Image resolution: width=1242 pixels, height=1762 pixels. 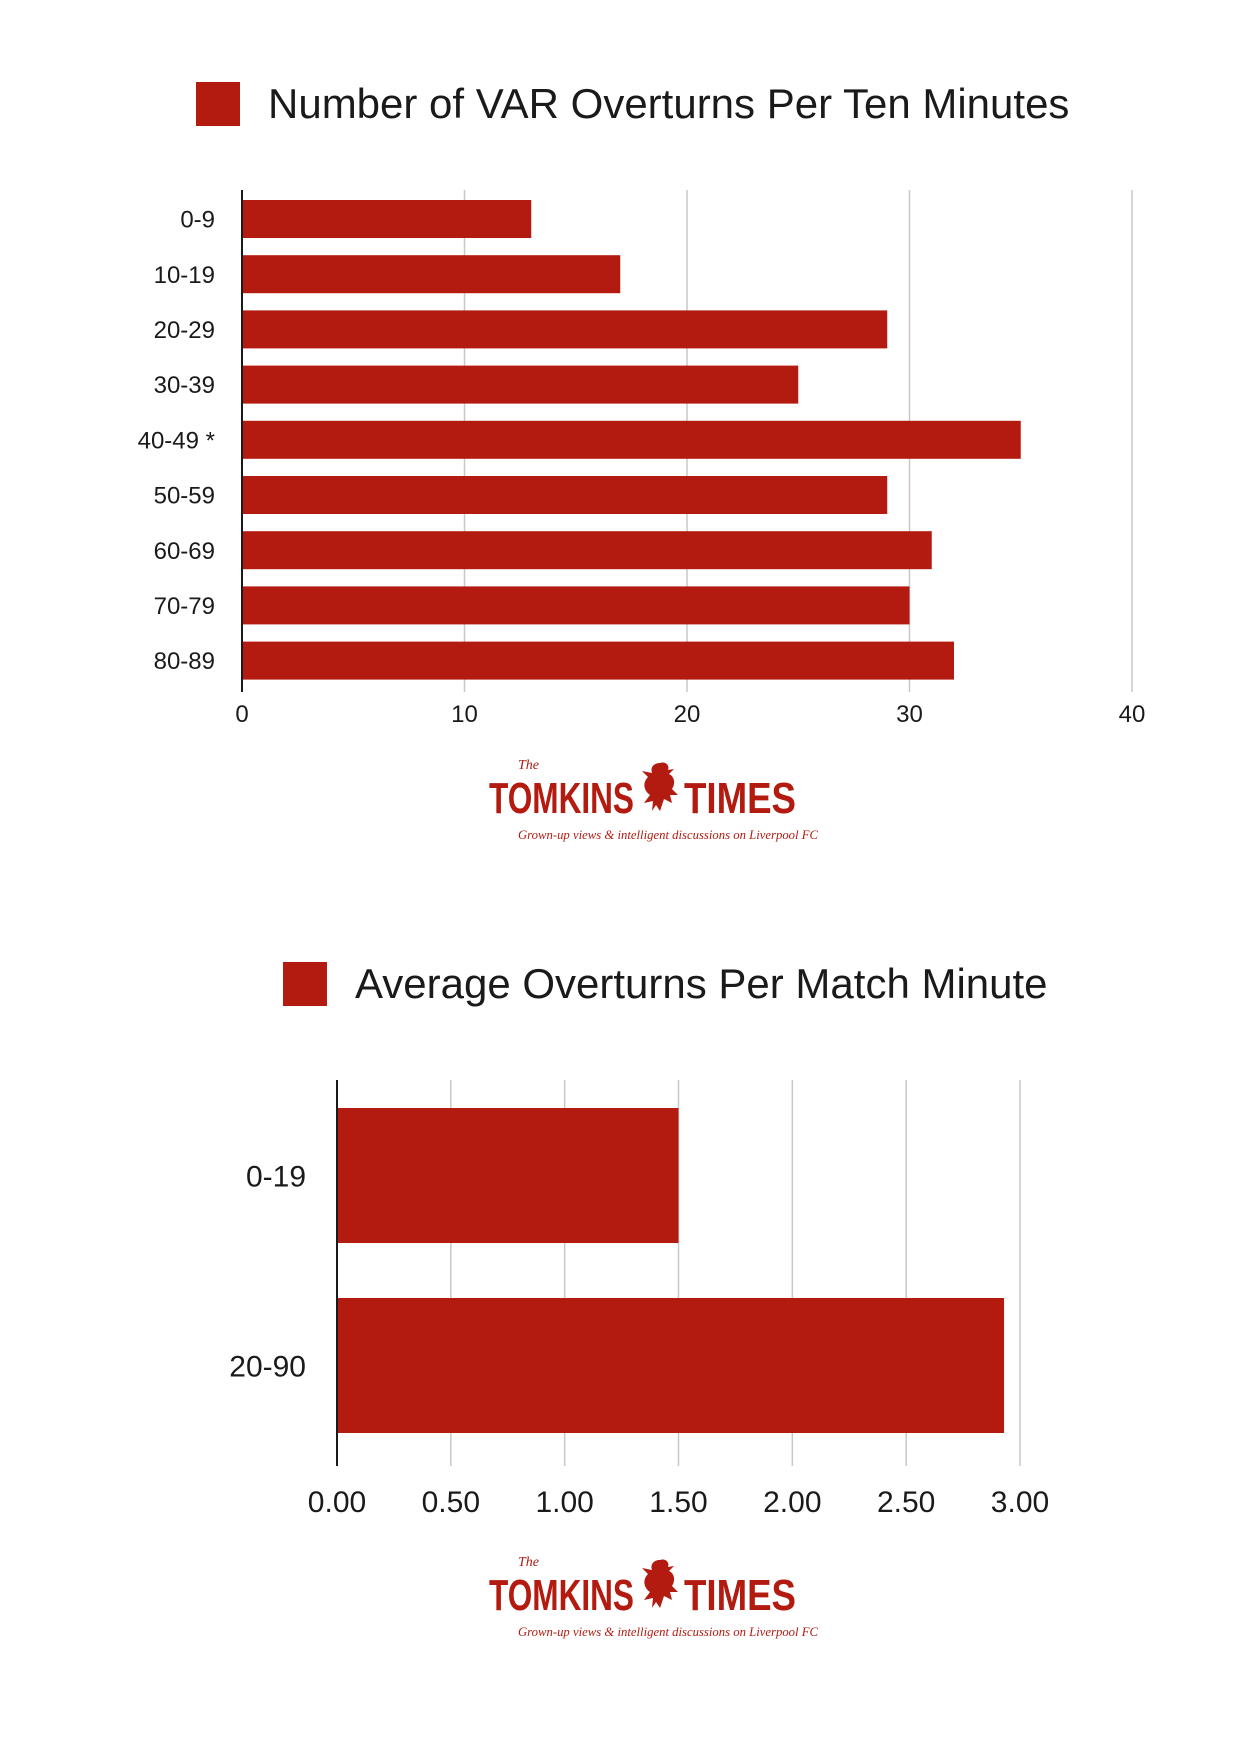 I want to click on chart-title: Average Overturns Per Match Minute, so click(x=701, y=983).